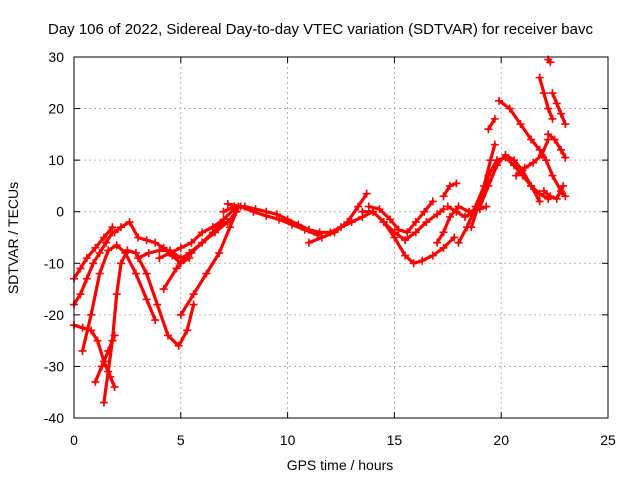 This screenshot has width=640, height=480. What do you see at coordinates (54, 315) in the screenshot?
I see `y-tick-label: -20` at bounding box center [54, 315].